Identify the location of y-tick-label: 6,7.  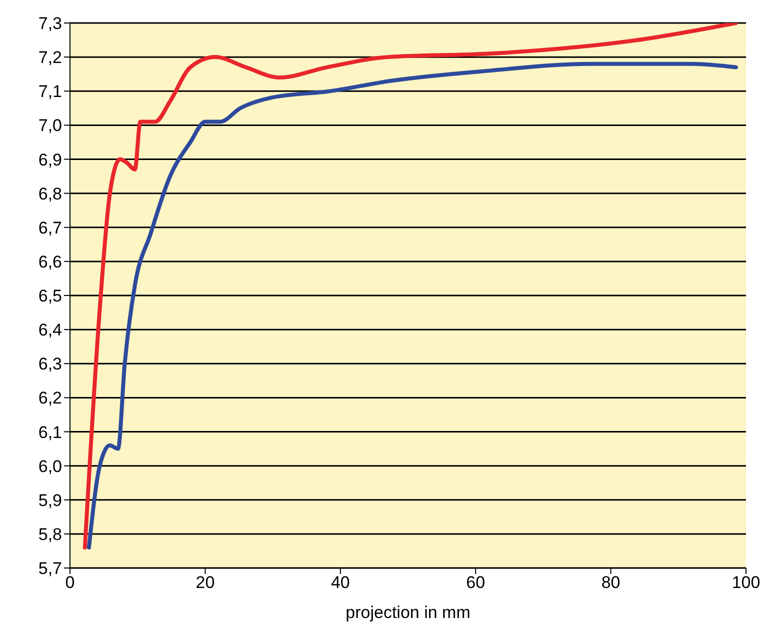
(50, 228).